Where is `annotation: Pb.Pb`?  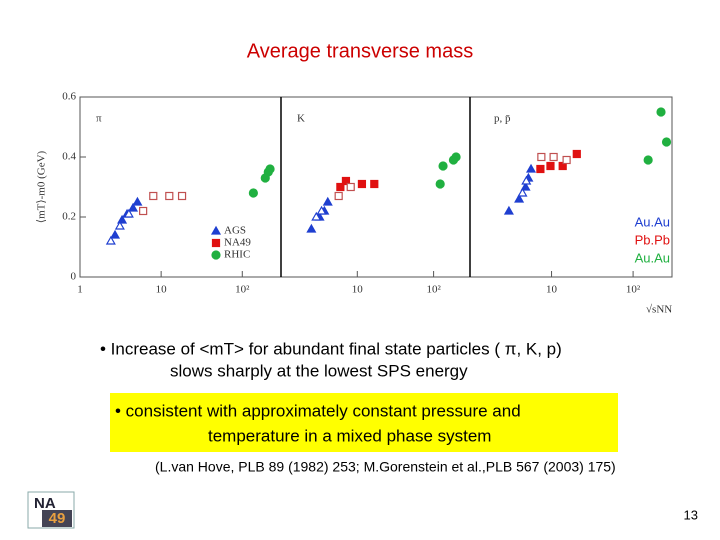
annotation: Pb.Pb is located at coordinates (652, 239).